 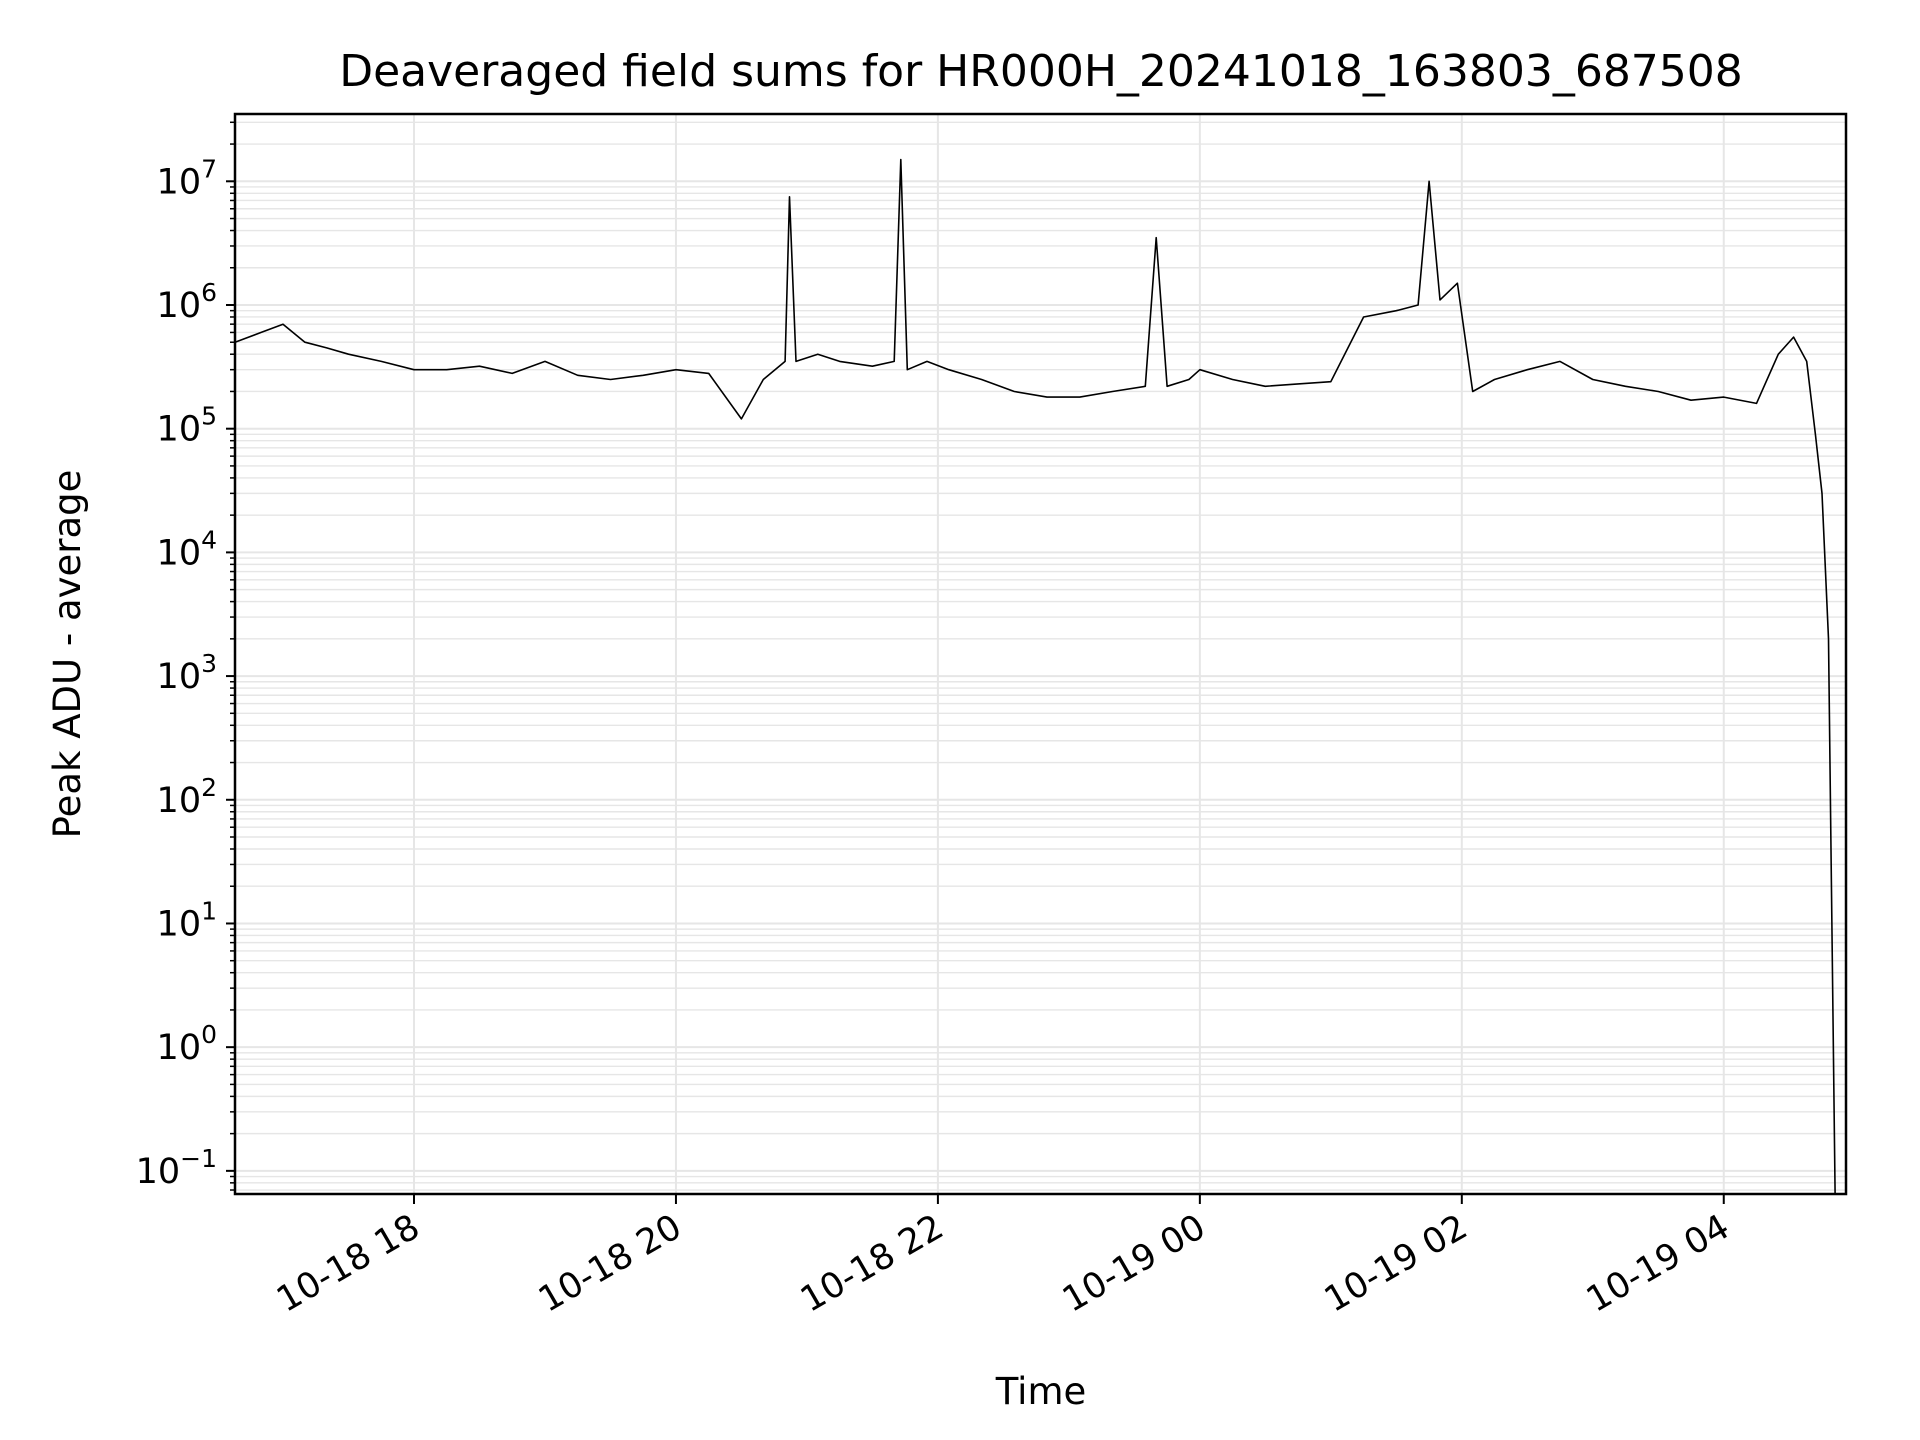 What do you see at coordinates (209, 910) in the screenshot?
I see `y-tick-label-exponent: 1` at bounding box center [209, 910].